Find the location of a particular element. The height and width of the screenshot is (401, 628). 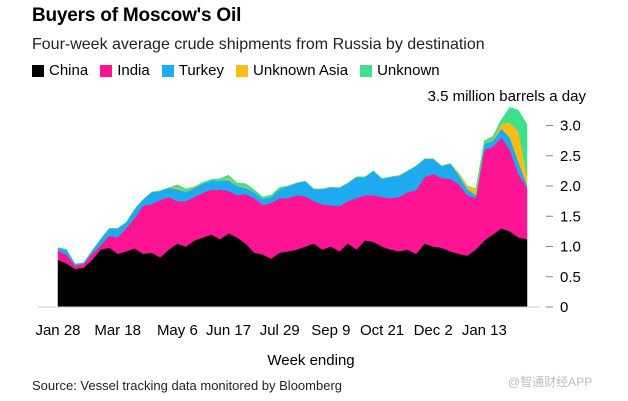

x-tick-label: Jul 29 is located at coordinates (280, 330).